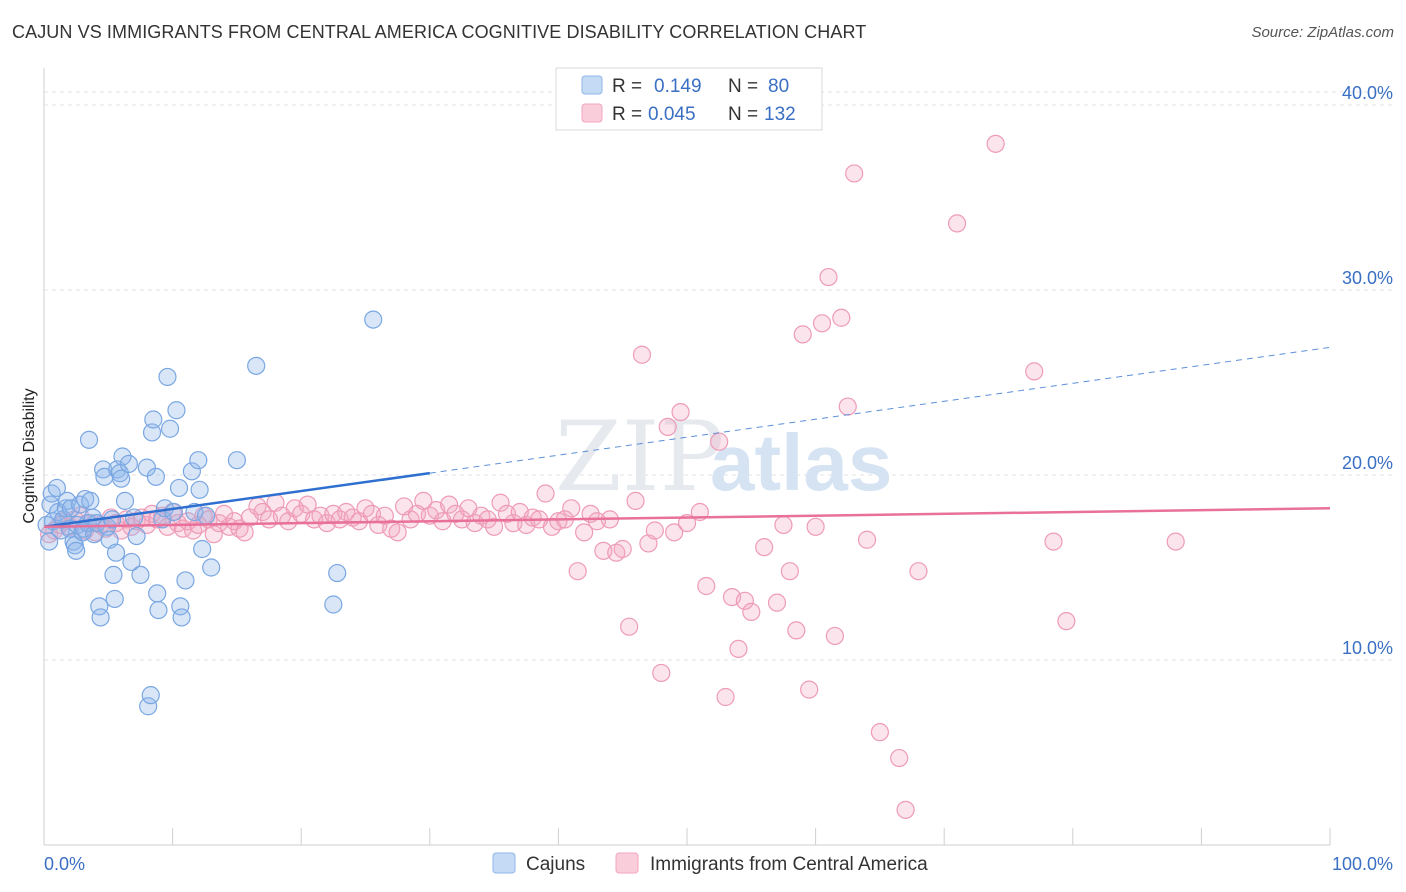  I want to click on y-tick-label: 30.0%, so click(1367, 278).